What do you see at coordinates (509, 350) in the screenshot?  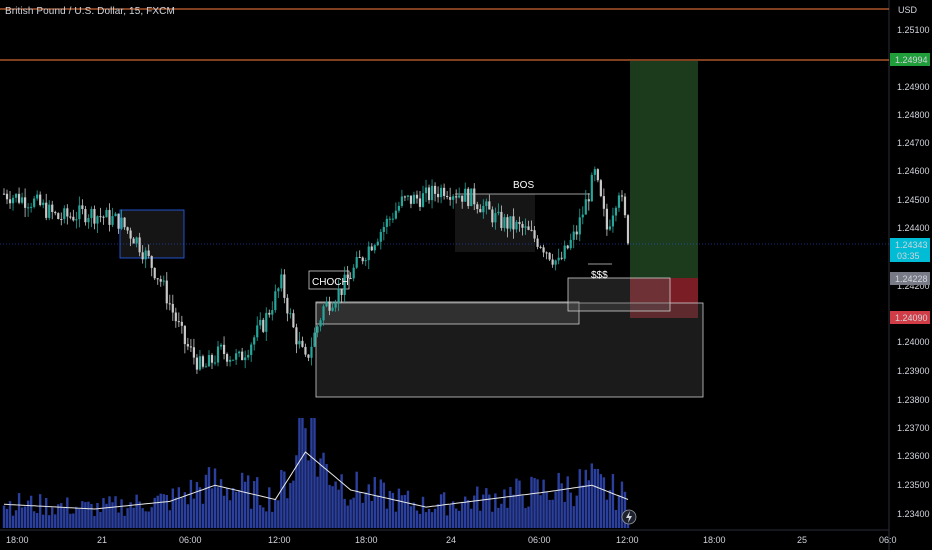 I see `large-demand-zone` at bounding box center [509, 350].